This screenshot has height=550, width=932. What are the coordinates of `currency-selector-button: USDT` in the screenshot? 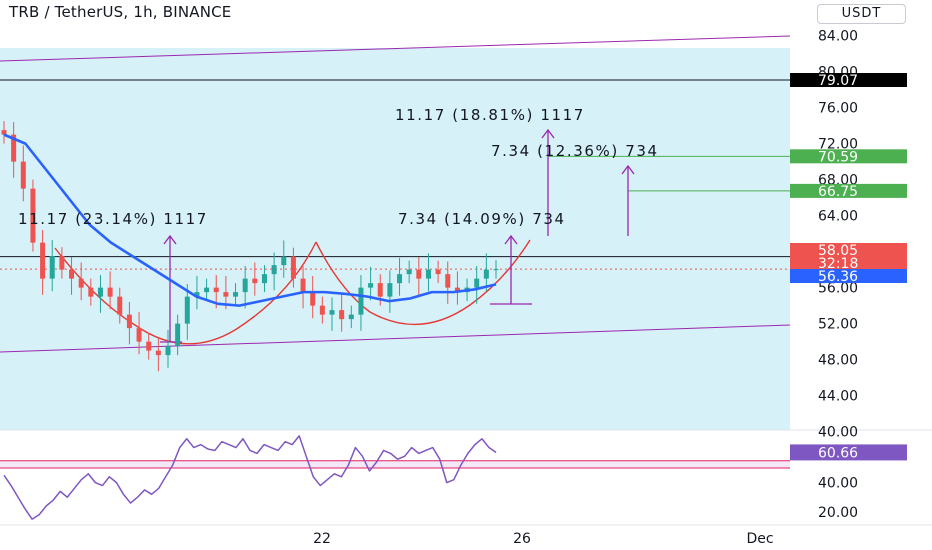 It's located at (861, 14).